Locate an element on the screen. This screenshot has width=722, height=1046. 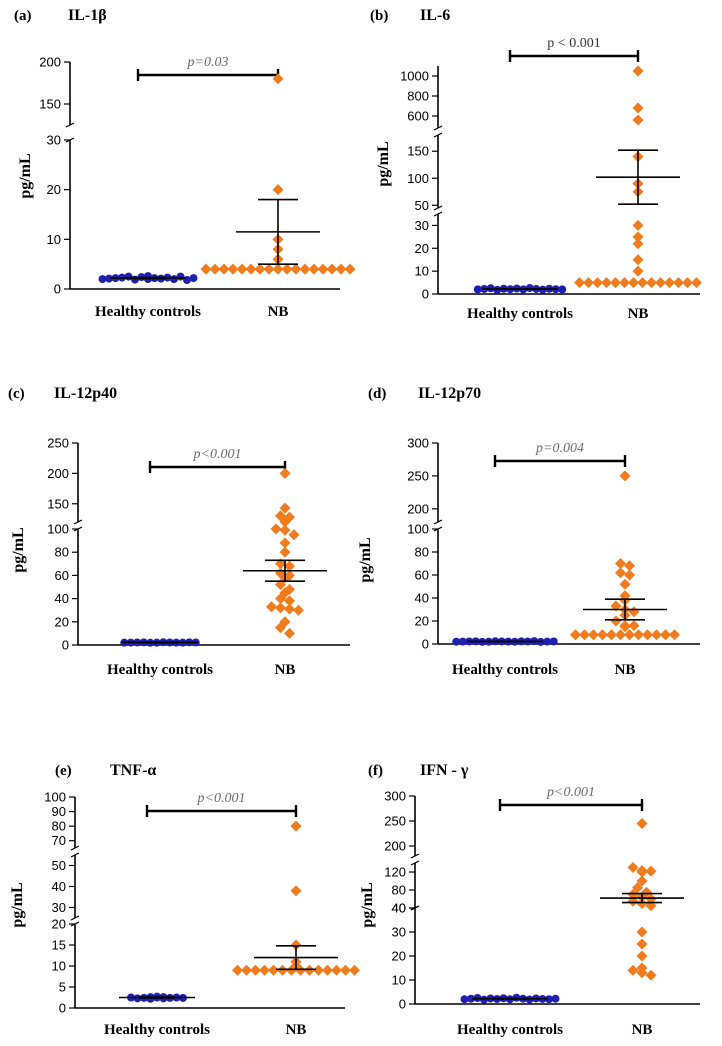
y-tick-label: 40 is located at coordinates (399, 908).